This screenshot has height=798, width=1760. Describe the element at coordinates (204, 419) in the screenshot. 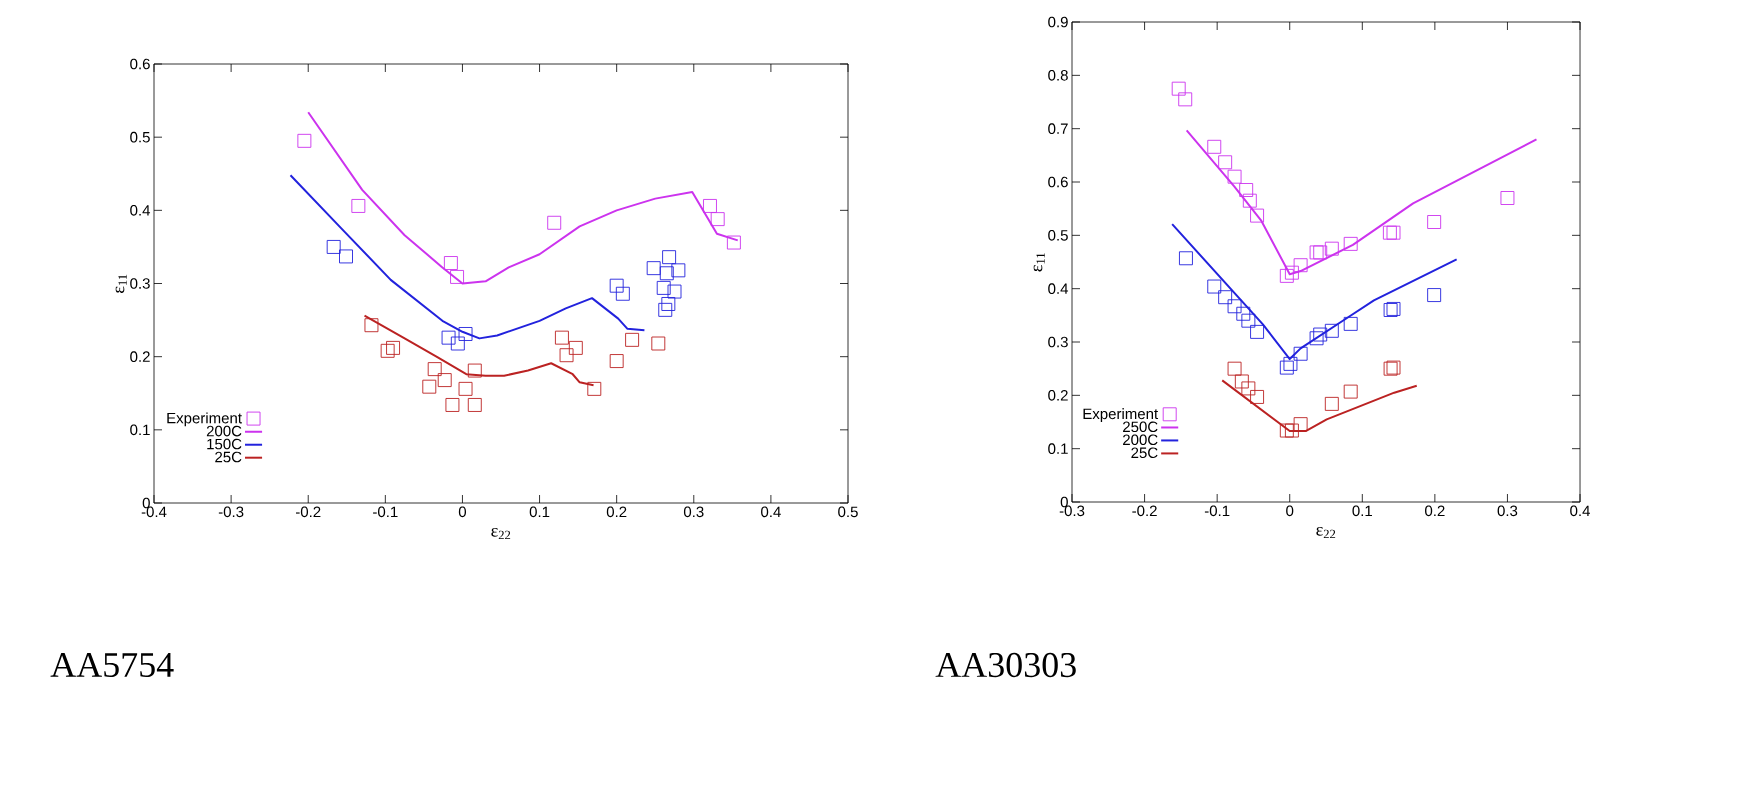

I see `legend-label: Experiment` at that location.